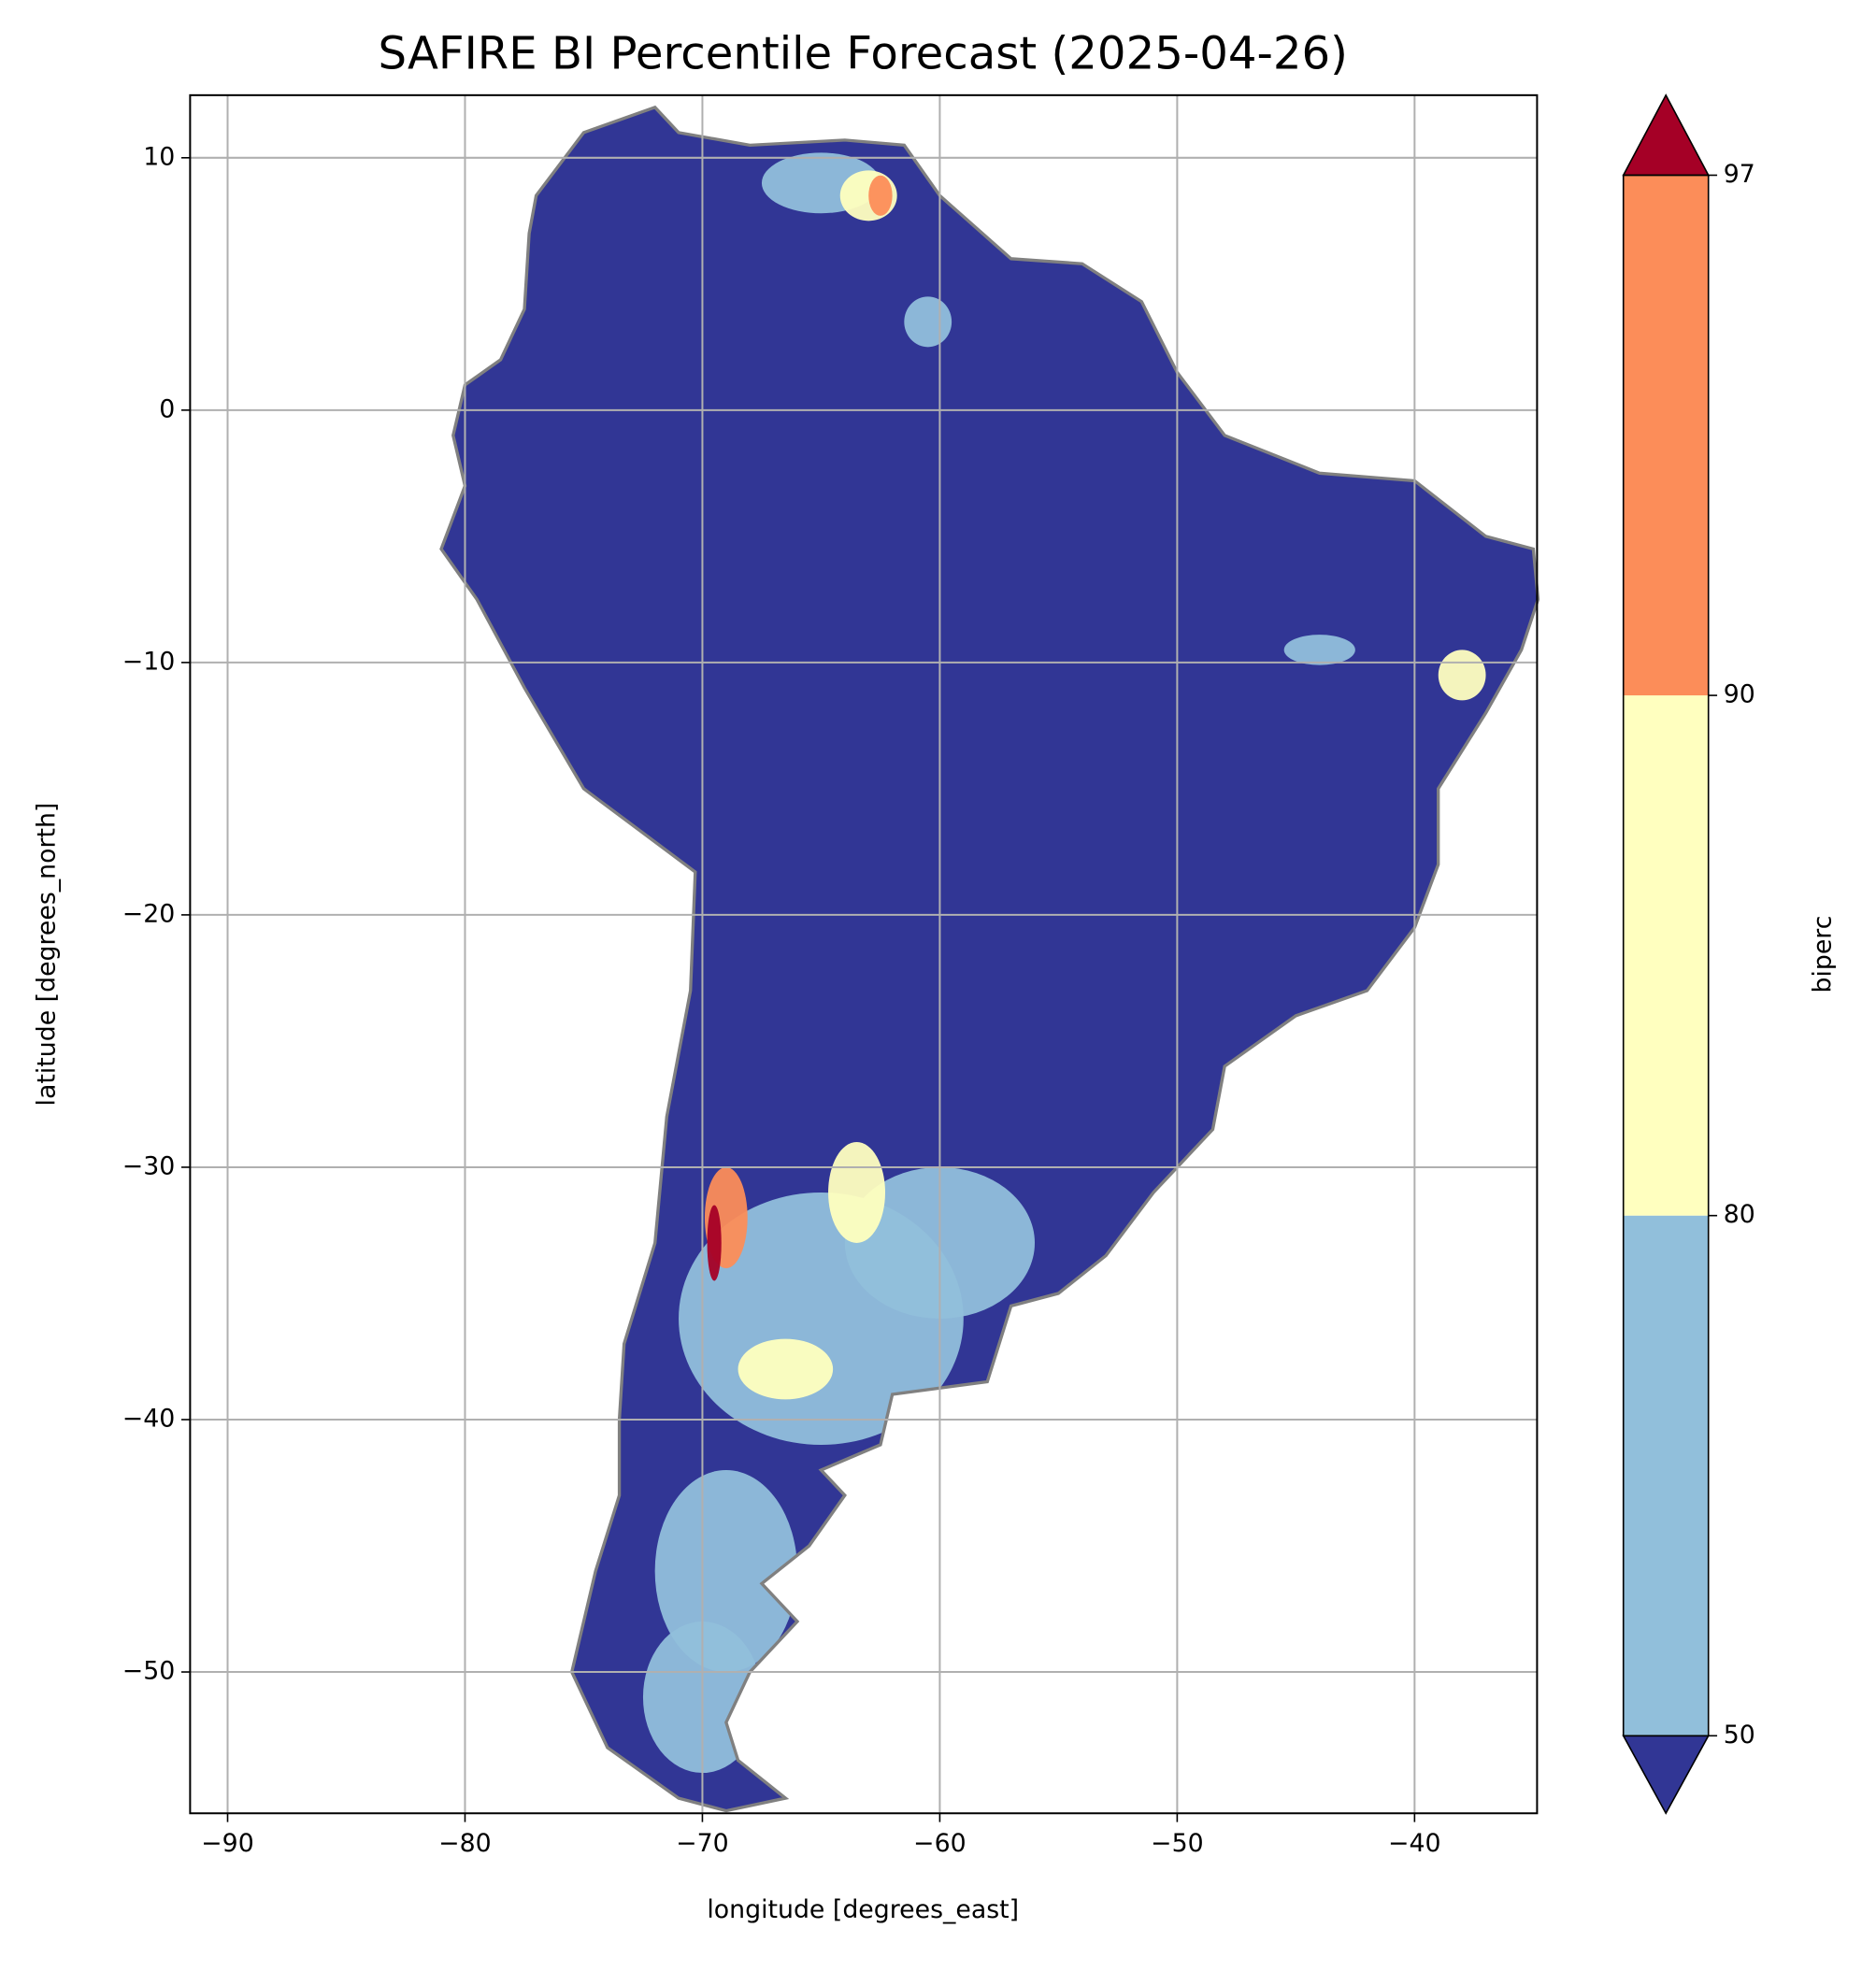 This screenshot has height=1971, width=1876. What do you see at coordinates (46, 955) in the screenshot?
I see `y-axis-label: latitude [degrees_north]` at bounding box center [46, 955].